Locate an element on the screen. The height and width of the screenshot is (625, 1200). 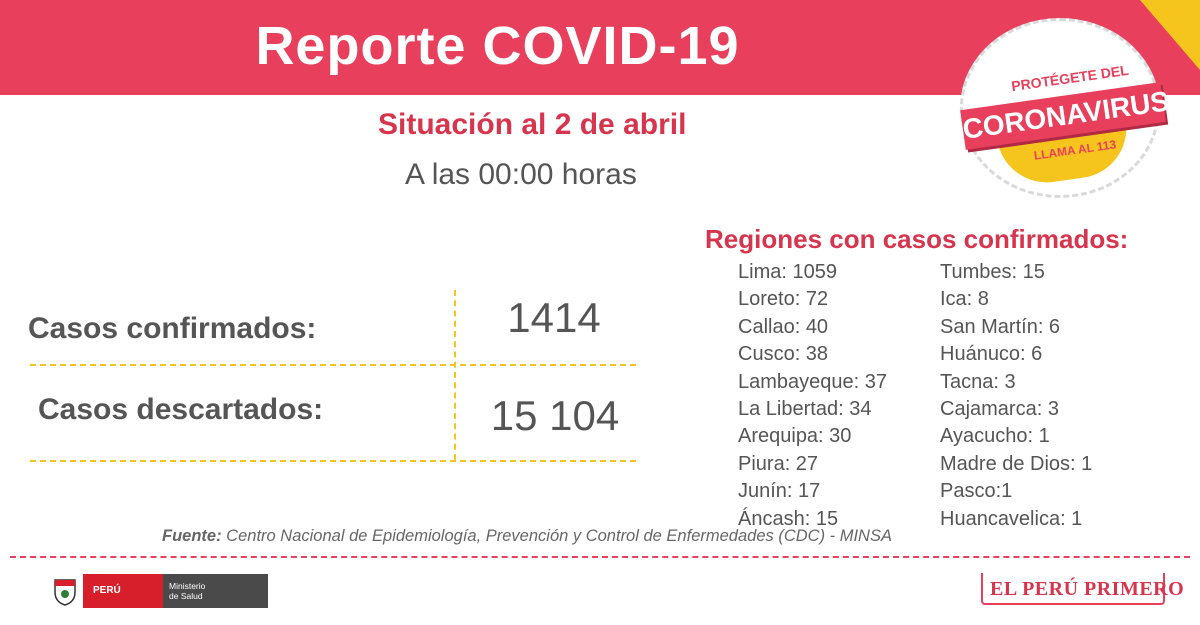
list-item: Huánuco: 6 is located at coordinates (991, 354).